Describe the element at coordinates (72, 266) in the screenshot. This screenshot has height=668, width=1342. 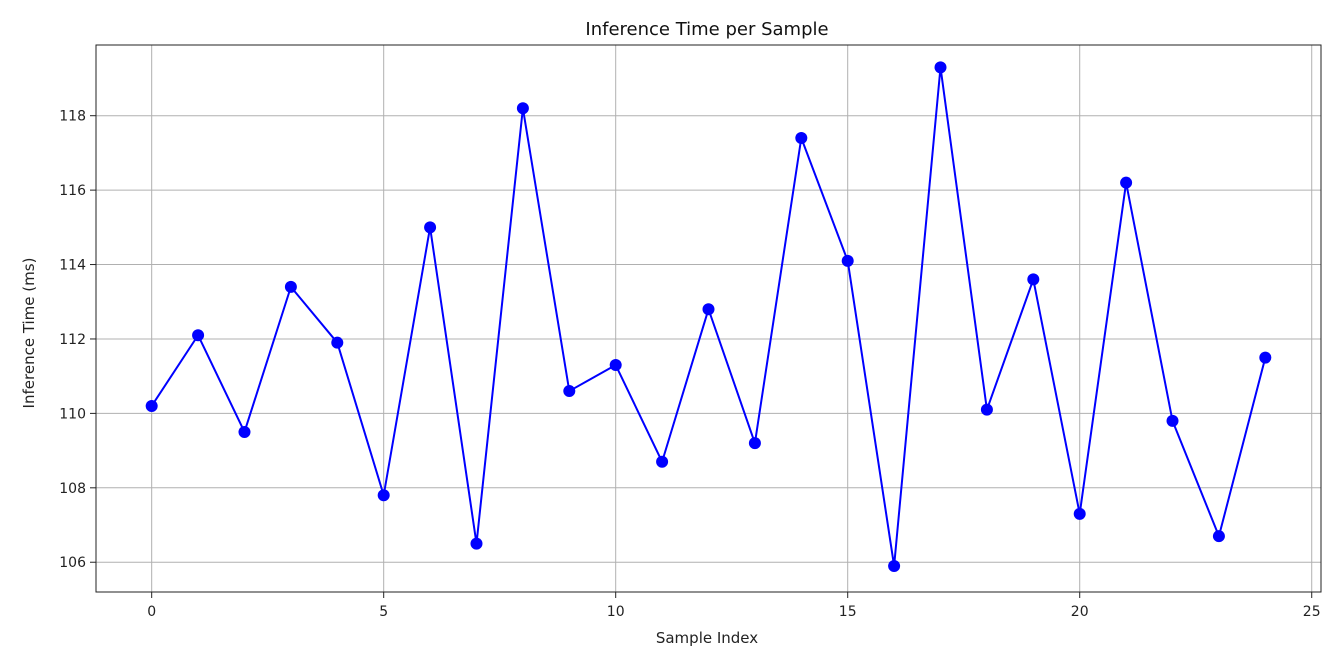
I see `y-tick-label: 114` at that location.